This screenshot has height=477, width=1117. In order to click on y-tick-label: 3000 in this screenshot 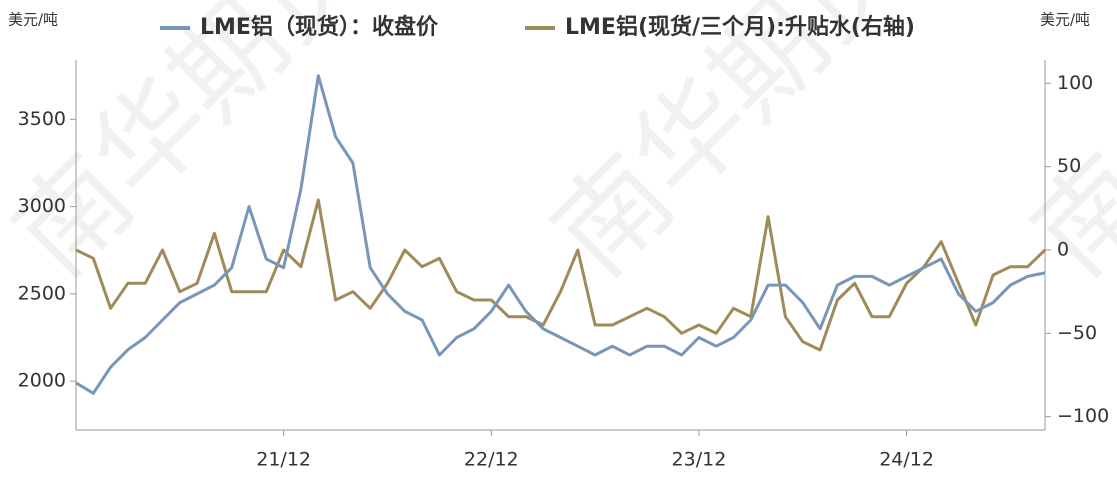, I will do `click(42, 206)`.